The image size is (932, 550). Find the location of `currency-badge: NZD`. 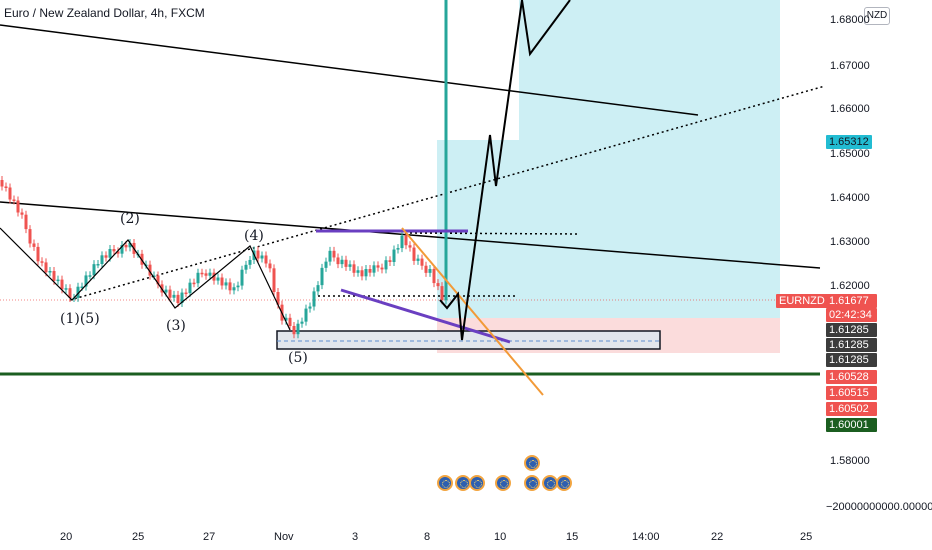

currency-badge: NZD is located at coordinates (877, 16).